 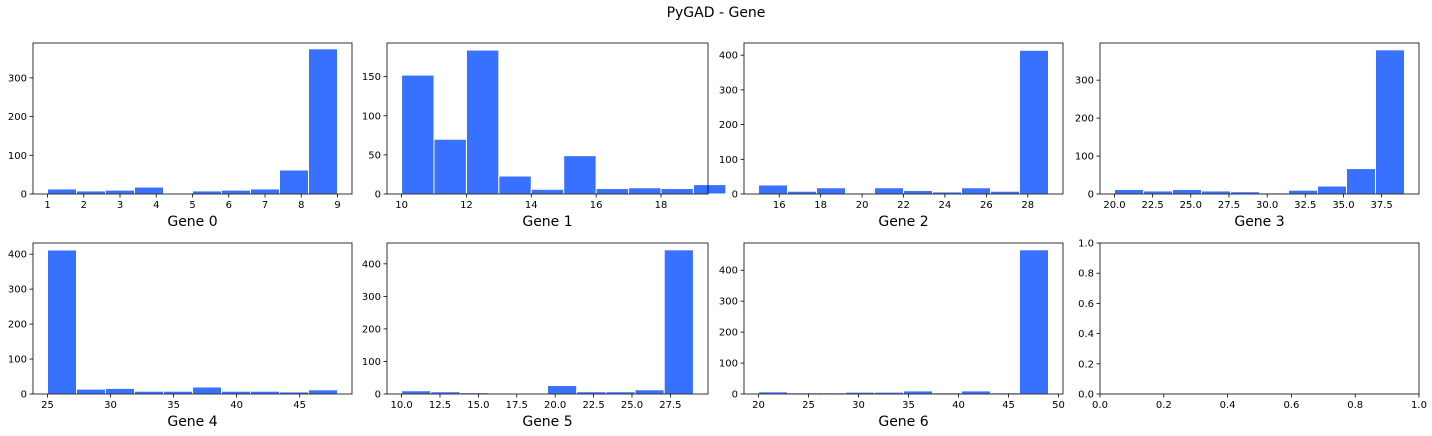 I want to click on y-tick-label: 0.4, so click(x=1086, y=334).